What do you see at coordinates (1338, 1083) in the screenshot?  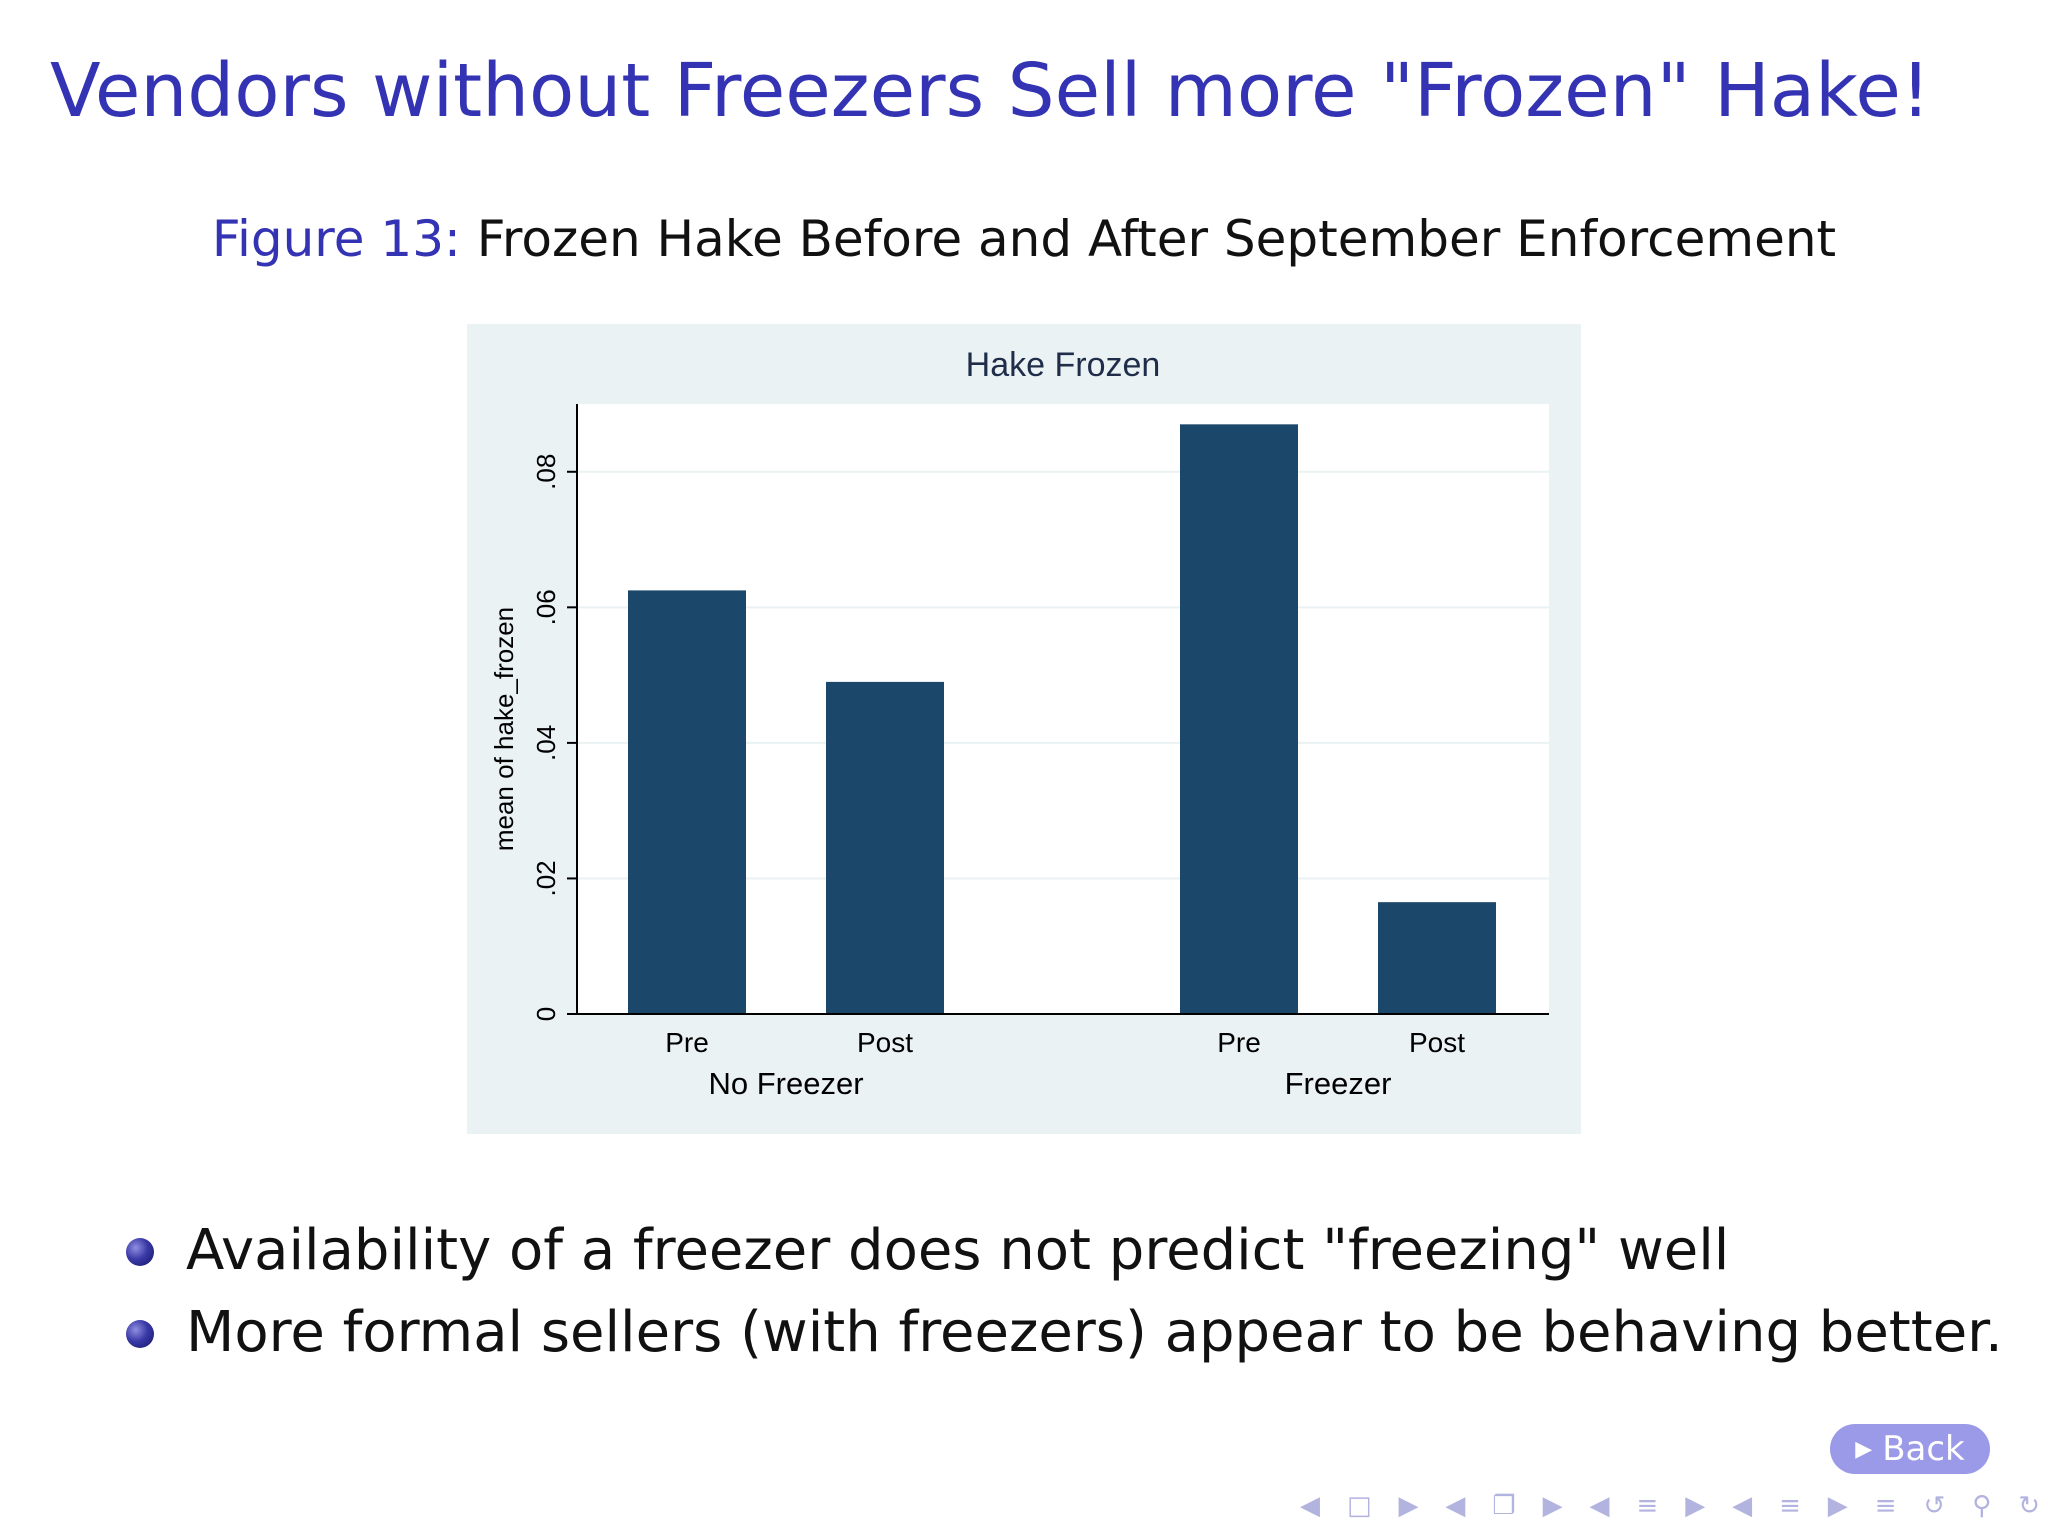 I see `group-label: Freezer` at bounding box center [1338, 1083].